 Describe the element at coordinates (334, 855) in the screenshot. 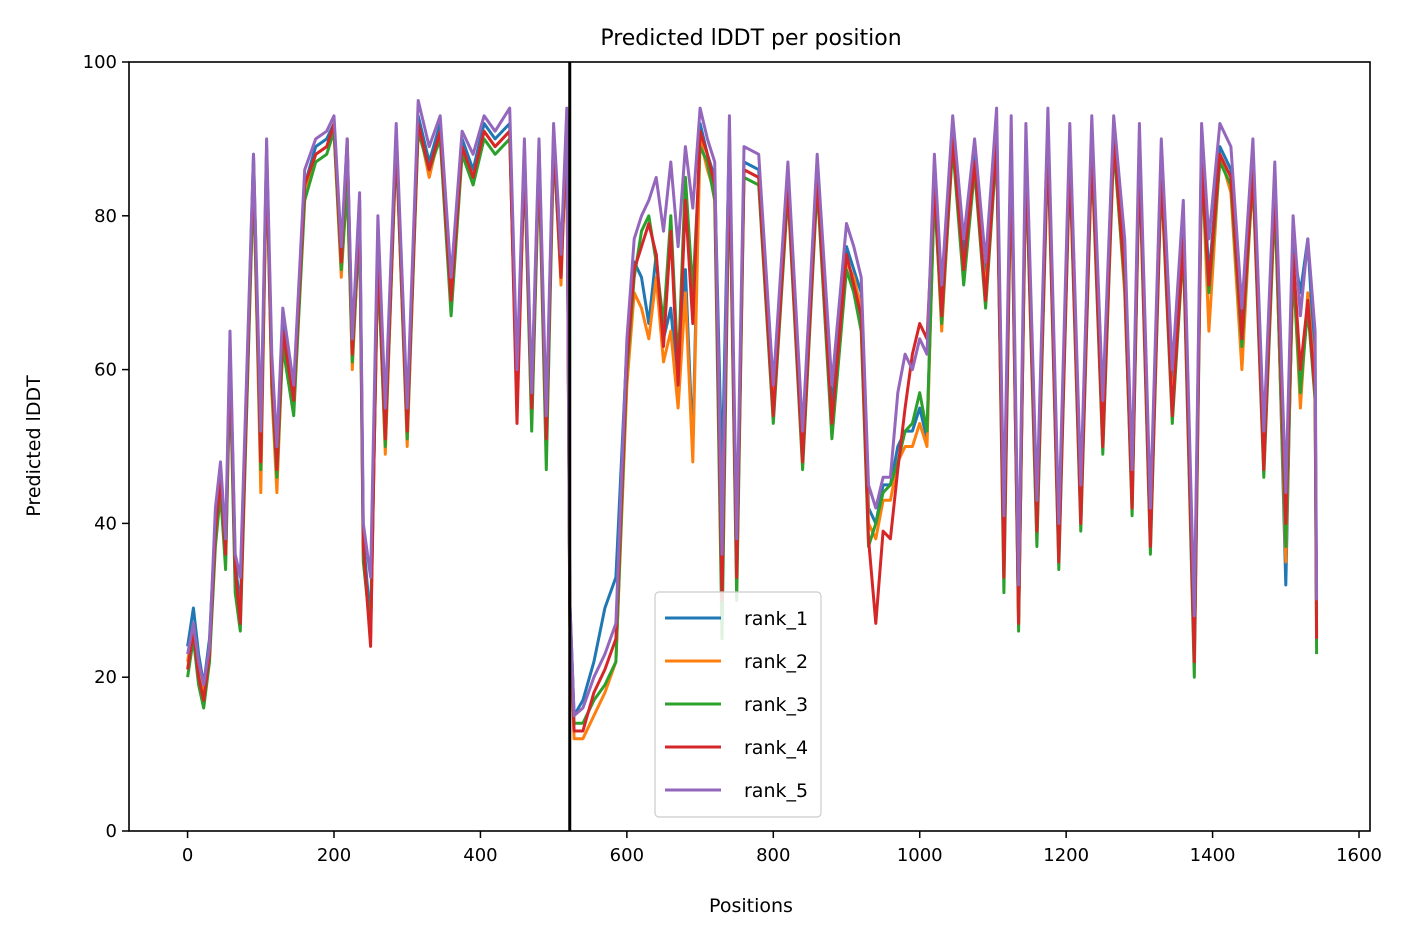

I see `x-tick-label: 200` at that location.